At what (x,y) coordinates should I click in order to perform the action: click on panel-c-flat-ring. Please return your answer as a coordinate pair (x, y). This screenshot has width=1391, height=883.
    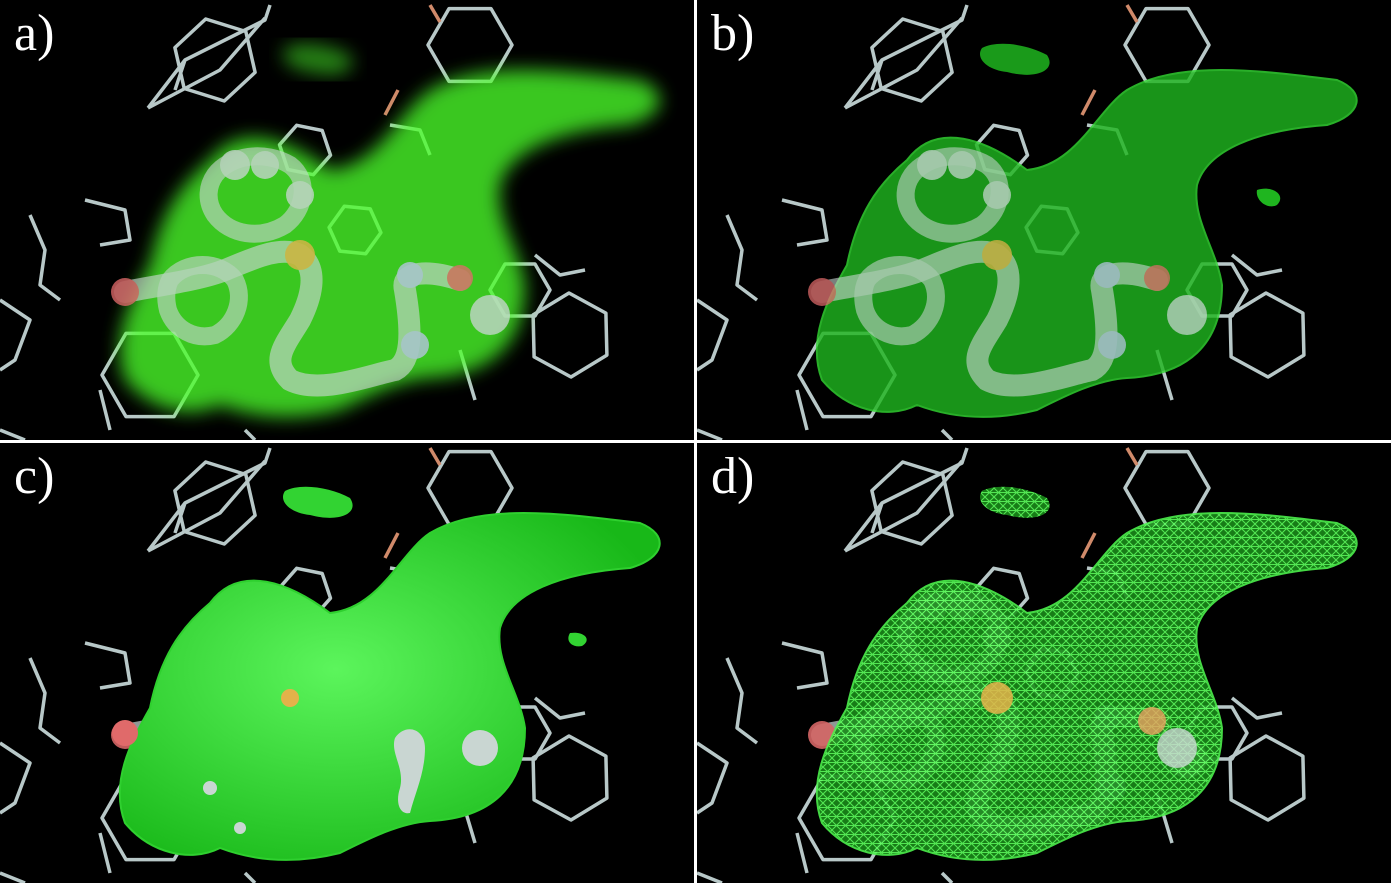
    Looking at the image, I should click on (209, 500).